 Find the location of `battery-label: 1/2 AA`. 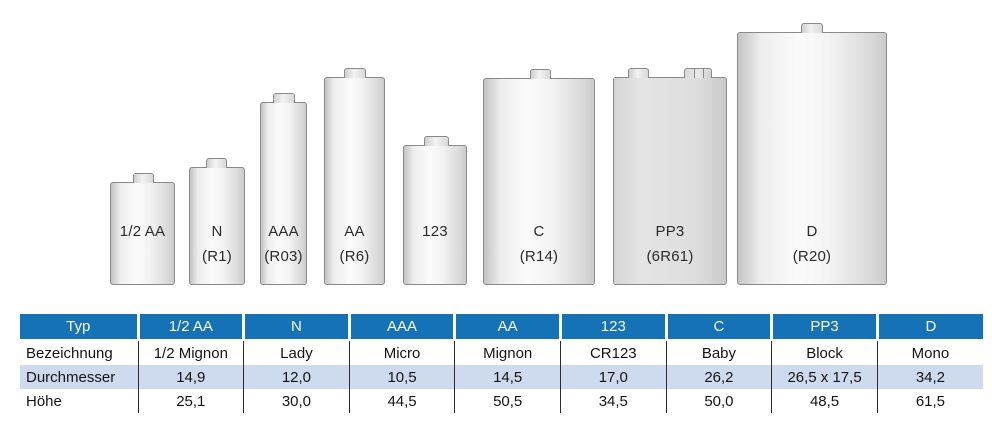

battery-label: 1/2 AA is located at coordinates (142, 231).